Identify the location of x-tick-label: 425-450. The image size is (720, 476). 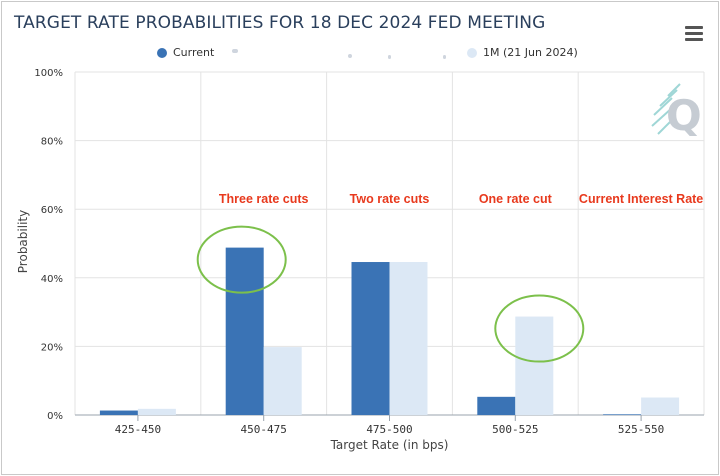
(138, 429).